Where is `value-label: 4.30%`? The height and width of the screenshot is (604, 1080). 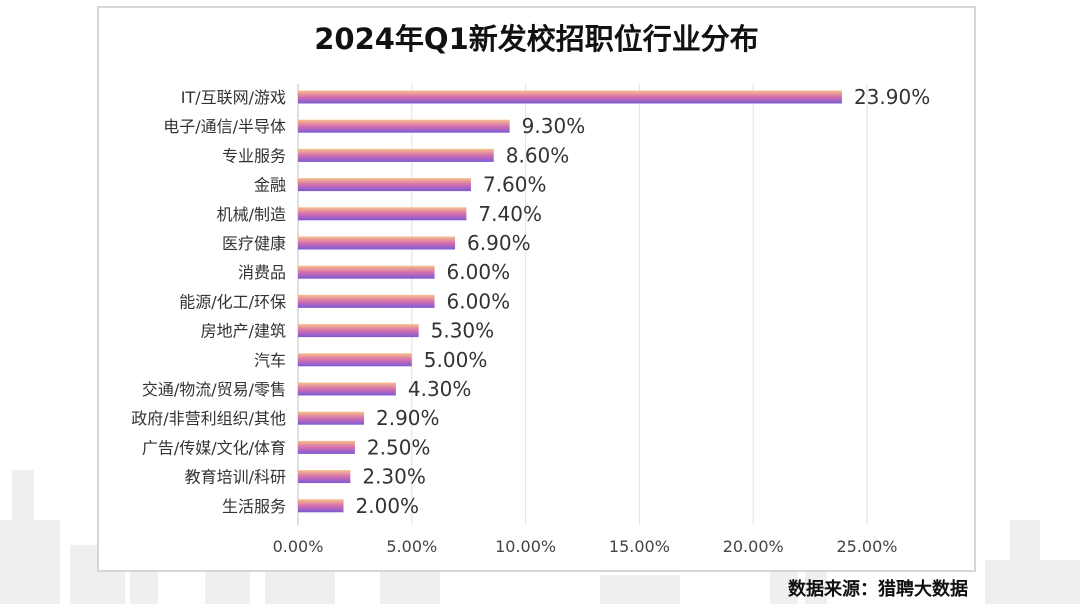 value-label: 4.30% is located at coordinates (440, 389).